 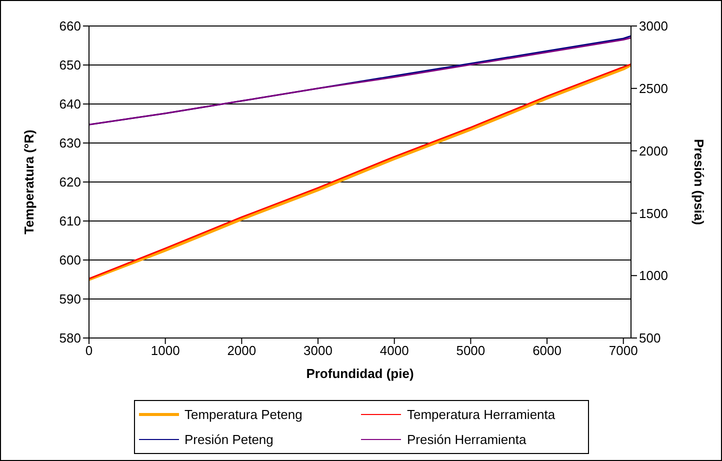 What do you see at coordinates (70, 182) in the screenshot?
I see `y-tick-label: 620` at bounding box center [70, 182].